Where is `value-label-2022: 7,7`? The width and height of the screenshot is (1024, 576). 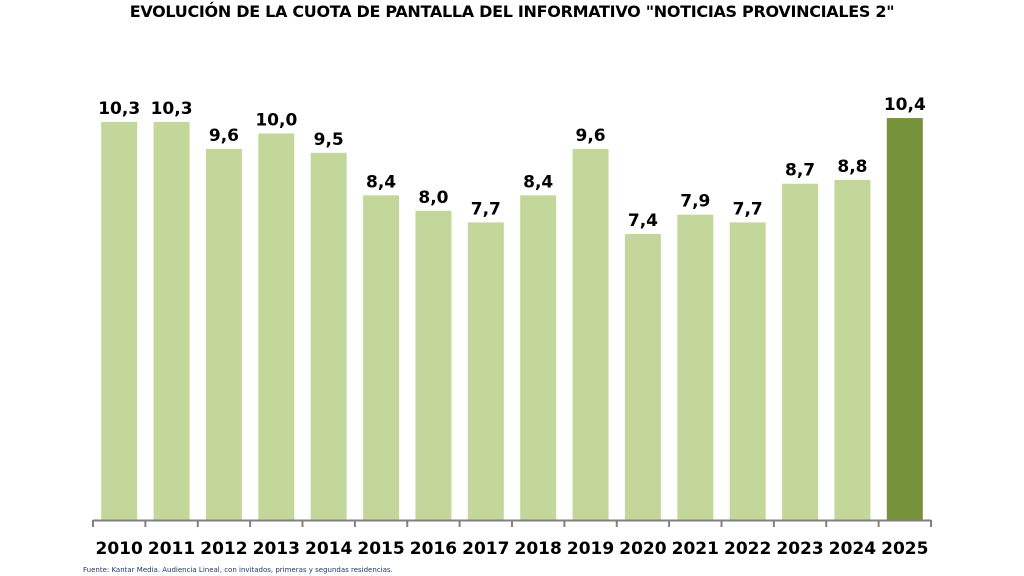
value-label-2022: 7,7 is located at coordinates (748, 209).